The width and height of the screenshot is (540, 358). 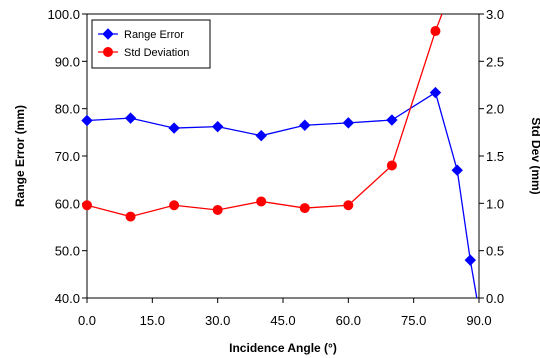 What do you see at coordinates (413, 320) in the screenshot?
I see `x-tick-label: 75.0` at bounding box center [413, 320].